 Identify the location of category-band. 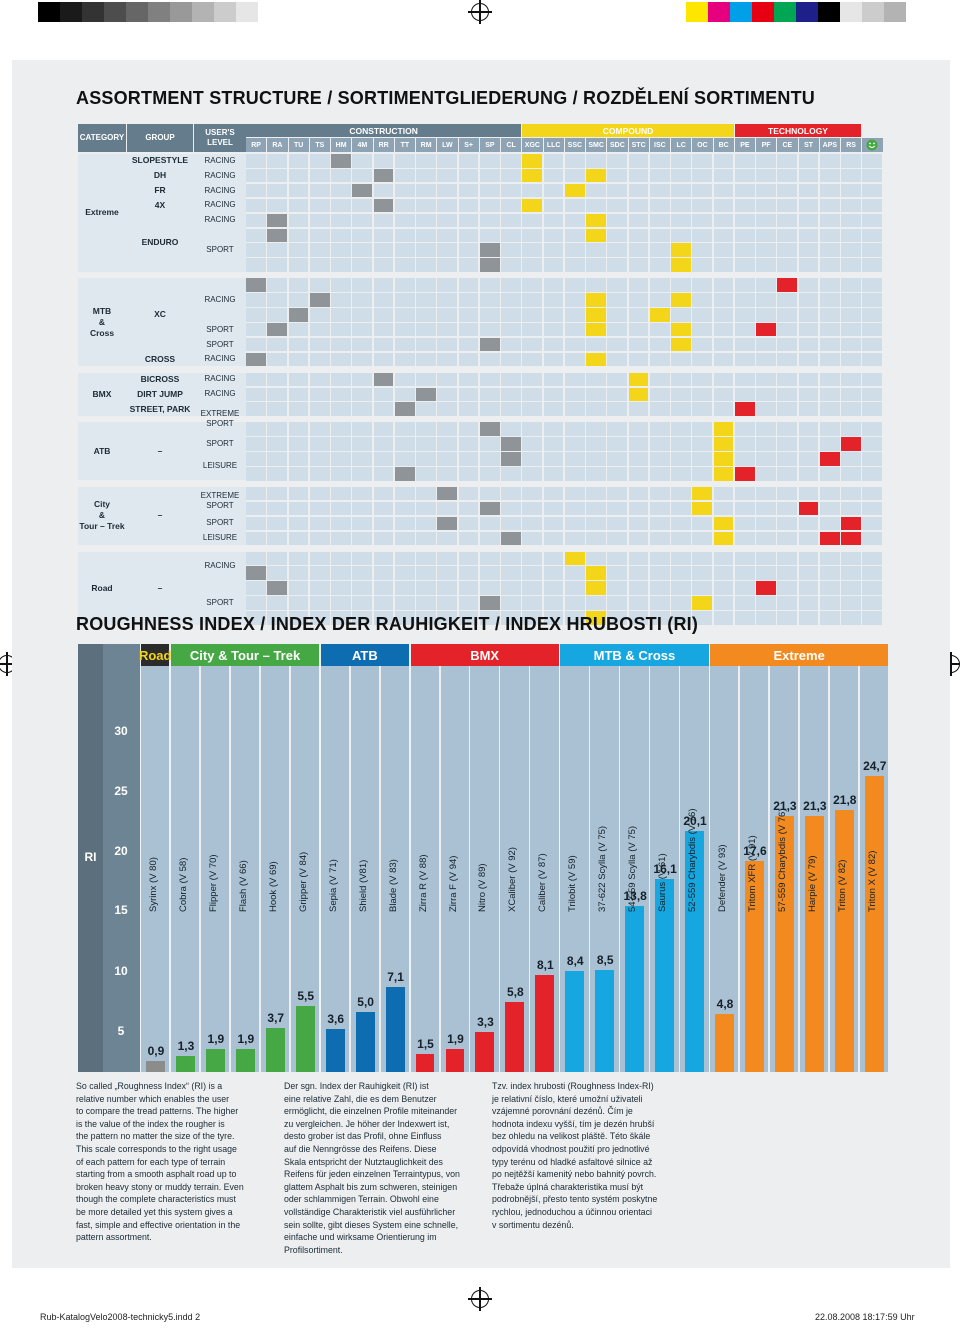
(162, 588).